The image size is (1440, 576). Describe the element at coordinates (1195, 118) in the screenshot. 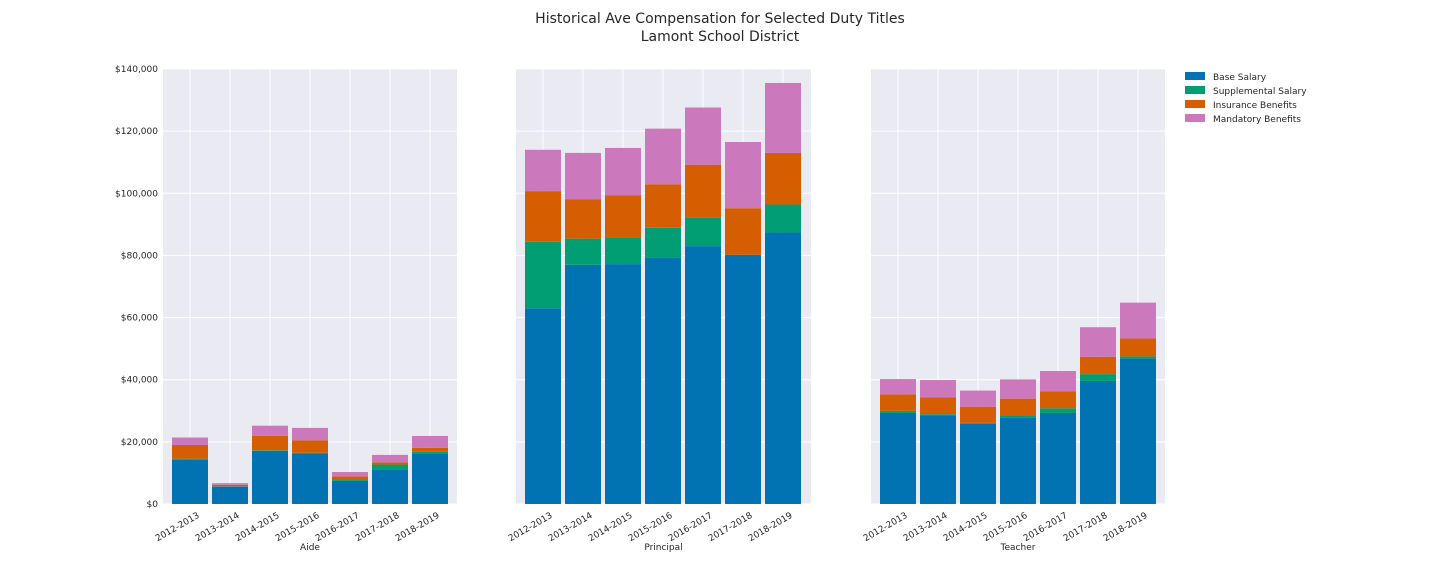

I see `legend-swatch-mandatory-benefits` at that location.